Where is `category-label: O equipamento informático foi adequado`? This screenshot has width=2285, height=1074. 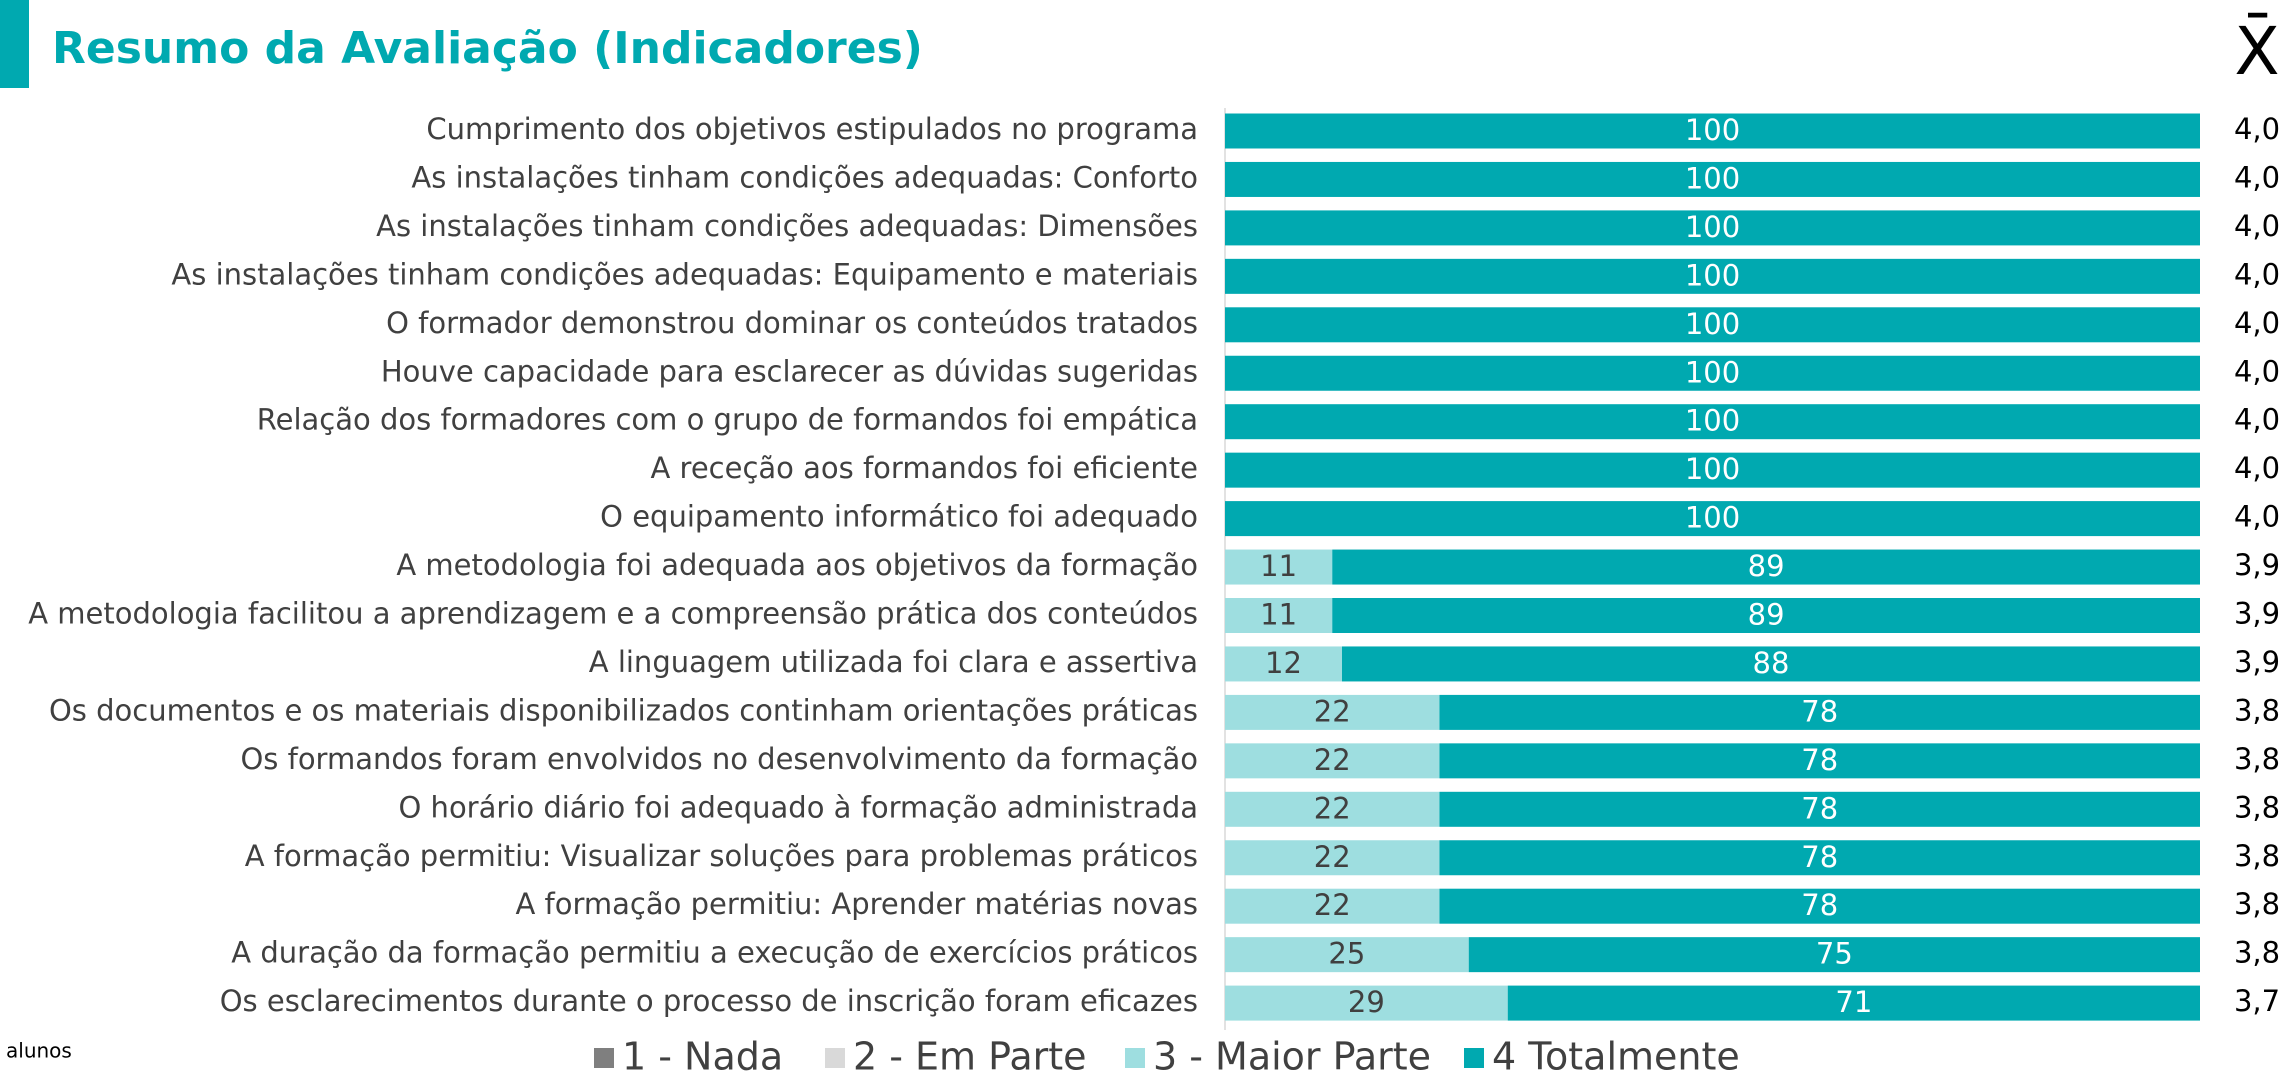
category-label: O equipamento informático foi adequado is located at coordinates (899, 517).